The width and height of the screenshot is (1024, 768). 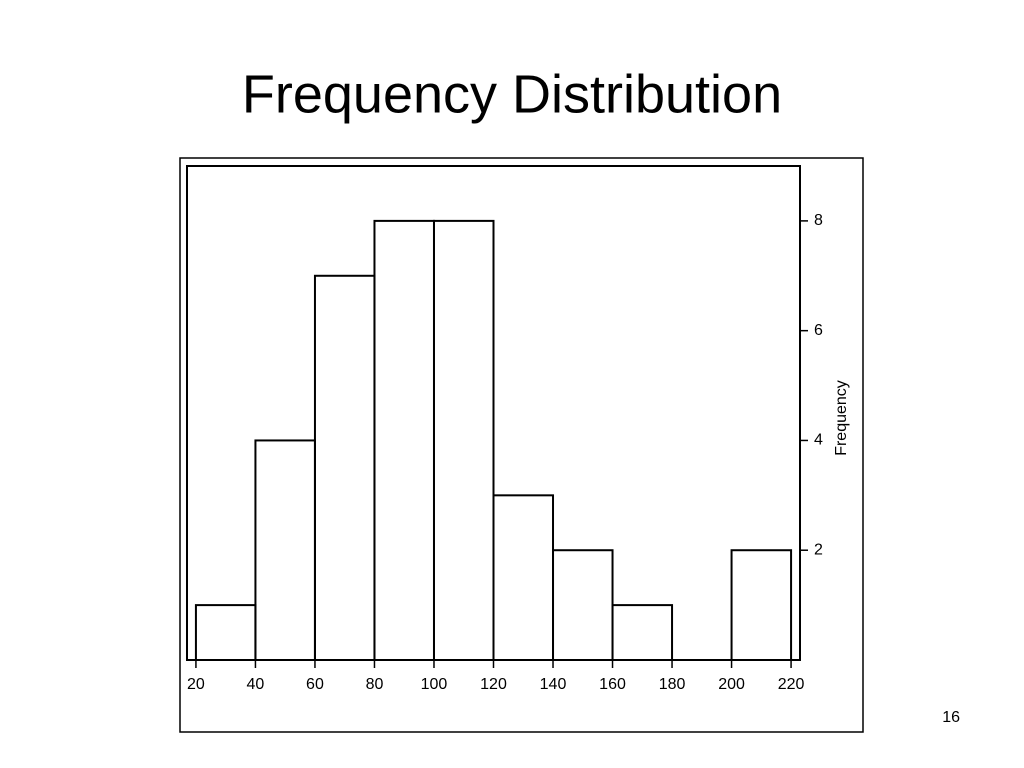 What do you see at coordinates (375, 684) in the screenshot?
I see `x-tick-label: 80` at bounding box center [375, 684].